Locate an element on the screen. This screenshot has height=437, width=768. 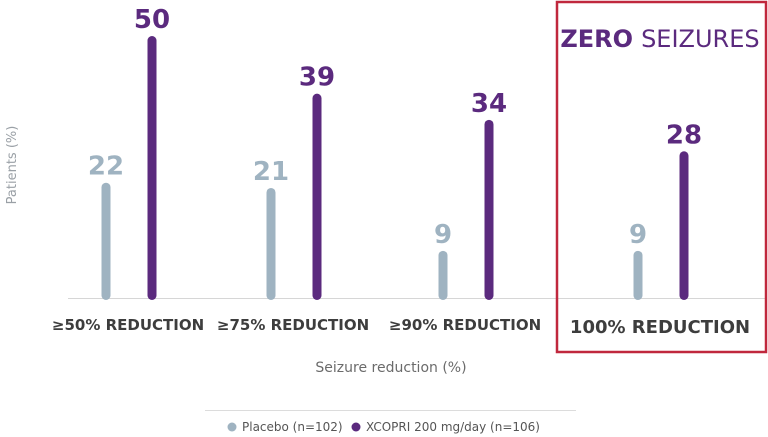
legend-marker-placebo is located at coordinates (232, 427).